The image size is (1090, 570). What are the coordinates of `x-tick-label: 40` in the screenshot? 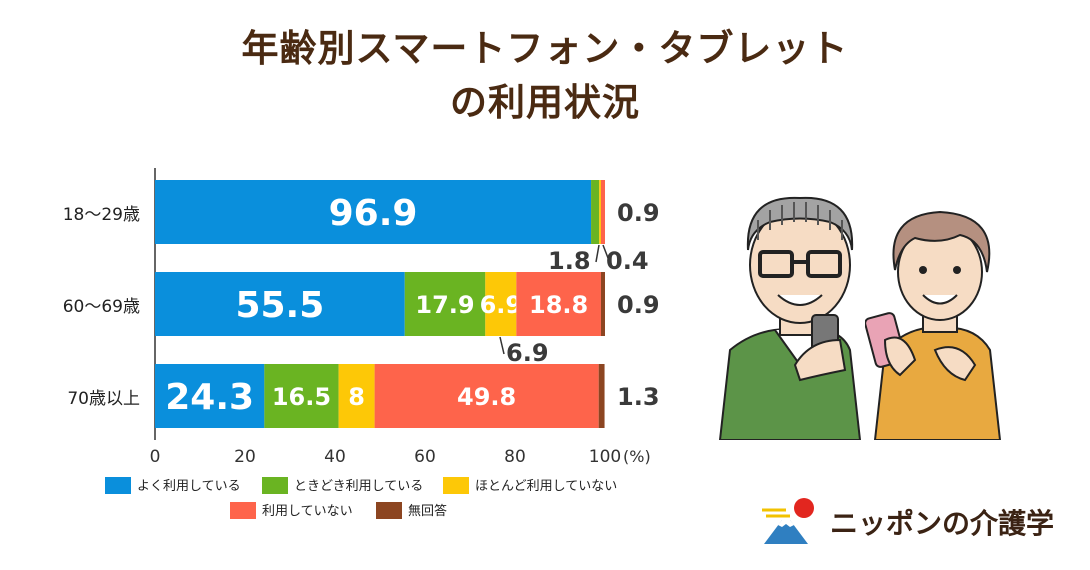 It's located at (335, 457).